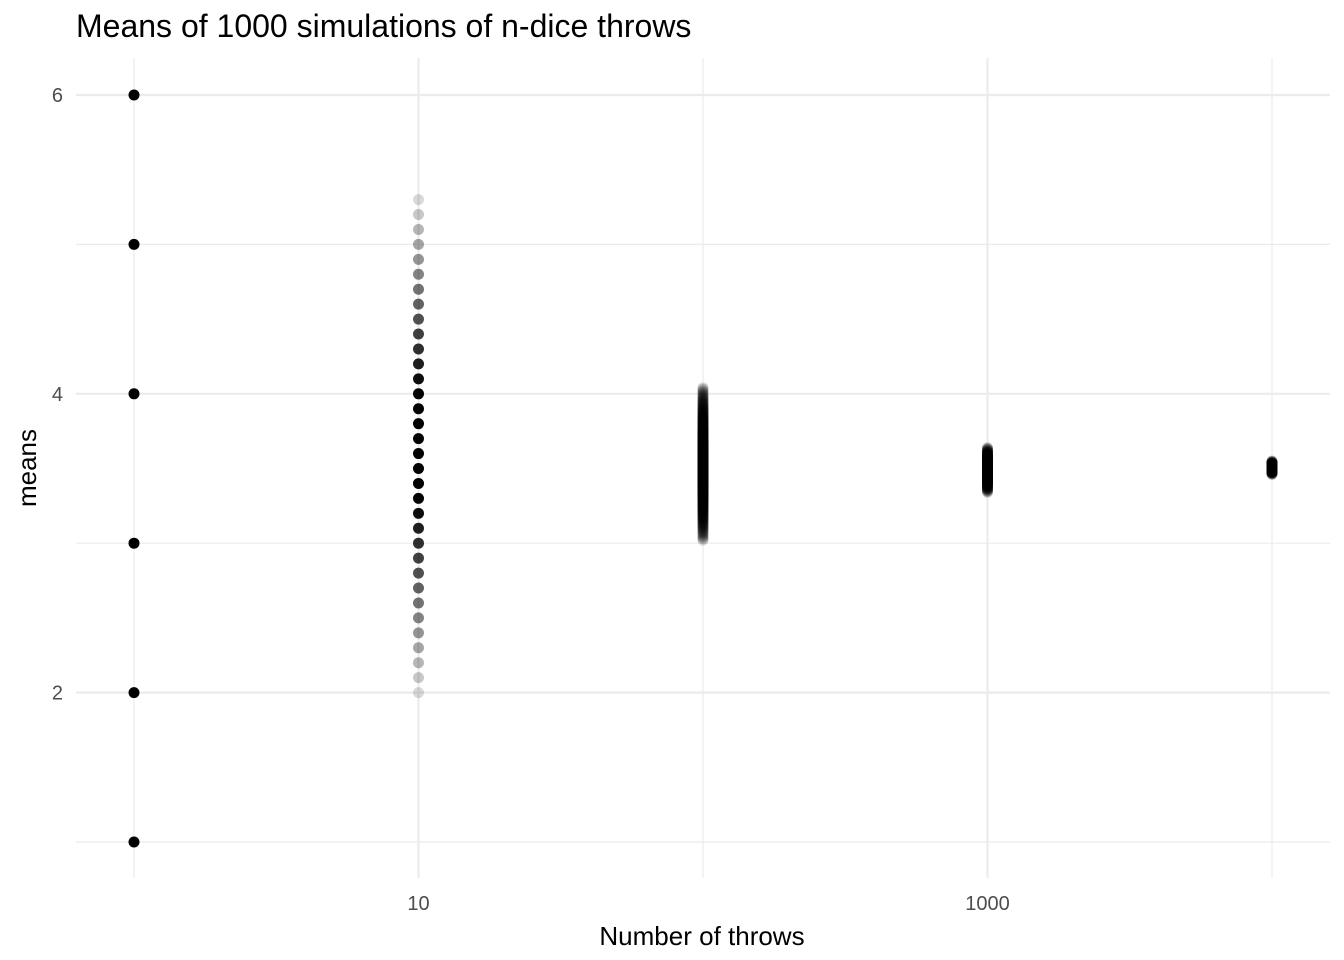 Image resolution: width=1344 pixels, height=960 pixels. I want to click on x-axis-tick-labels: 10 1000, so click(708, 904).